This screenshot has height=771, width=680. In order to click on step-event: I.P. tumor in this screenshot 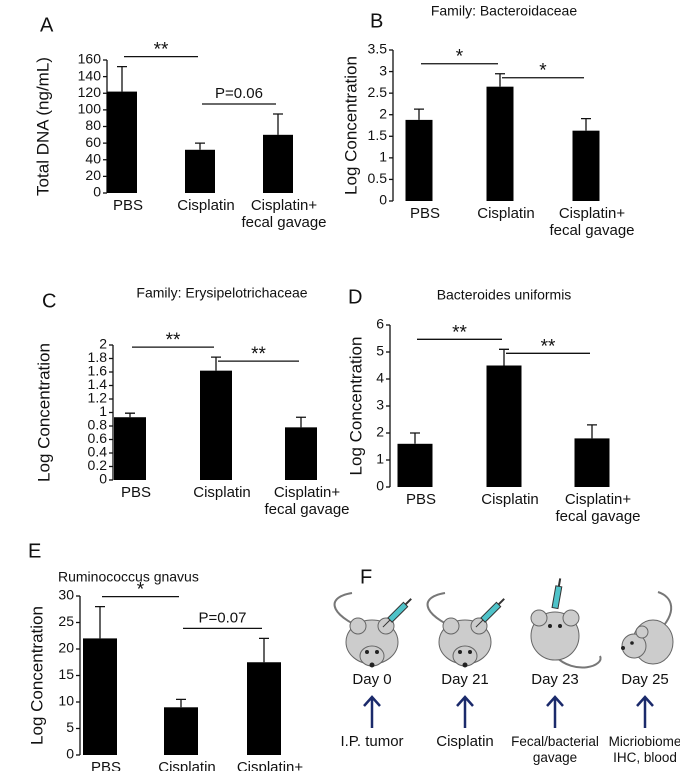, I will do `click(371, 741)`.